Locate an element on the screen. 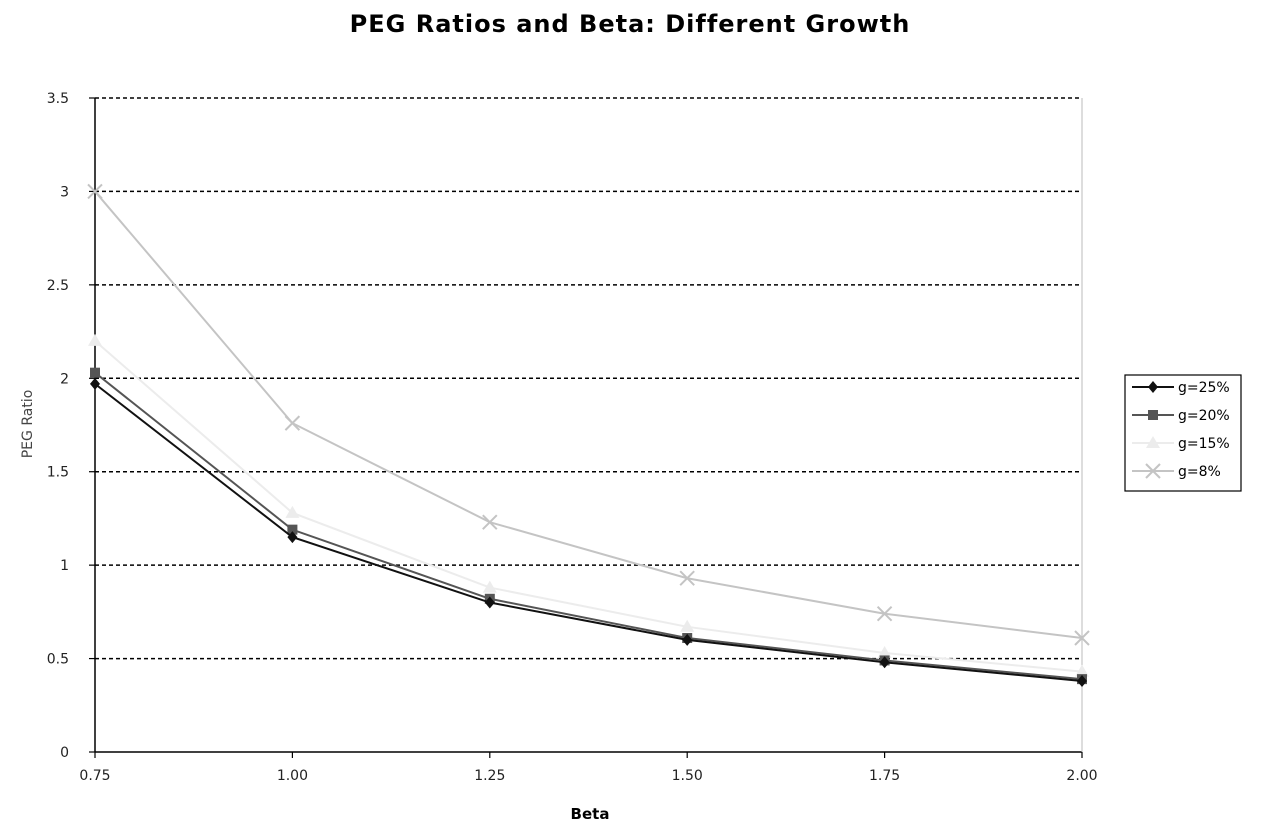  x-tick-label: 0.75 is located at coordinates (94, 776).